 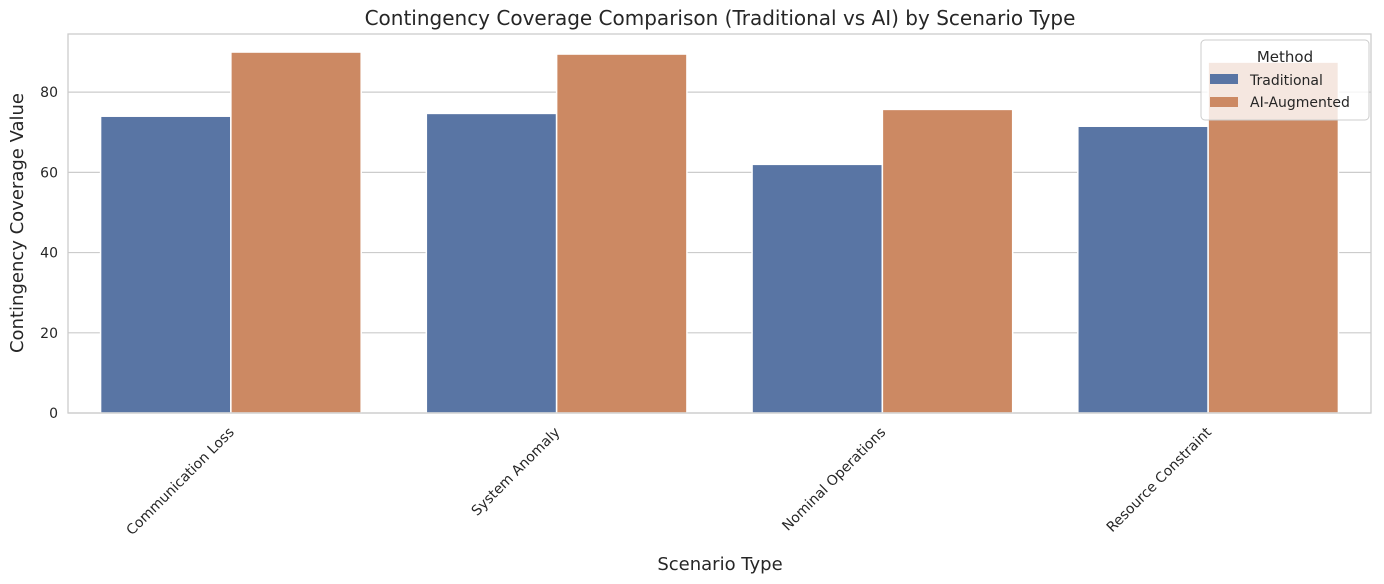 I want to click on y-tick-label: 20, so click(x=49, y=334).